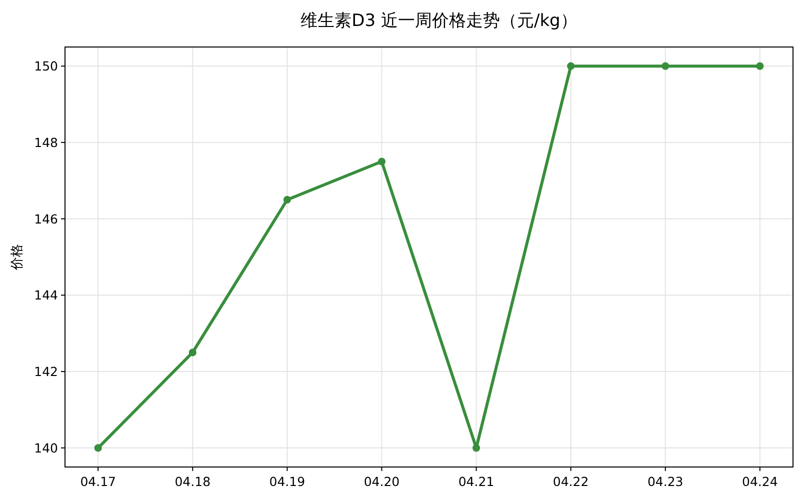  Describe the element at coordinates (46, 142) in the screenshot. I see `y-tick-label: 148` at that location.